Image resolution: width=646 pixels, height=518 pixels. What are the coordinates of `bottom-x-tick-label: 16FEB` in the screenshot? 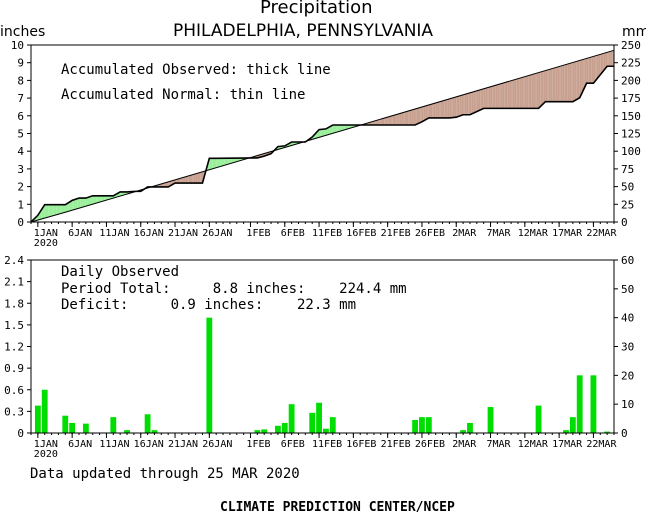 It's located at (361, 444).